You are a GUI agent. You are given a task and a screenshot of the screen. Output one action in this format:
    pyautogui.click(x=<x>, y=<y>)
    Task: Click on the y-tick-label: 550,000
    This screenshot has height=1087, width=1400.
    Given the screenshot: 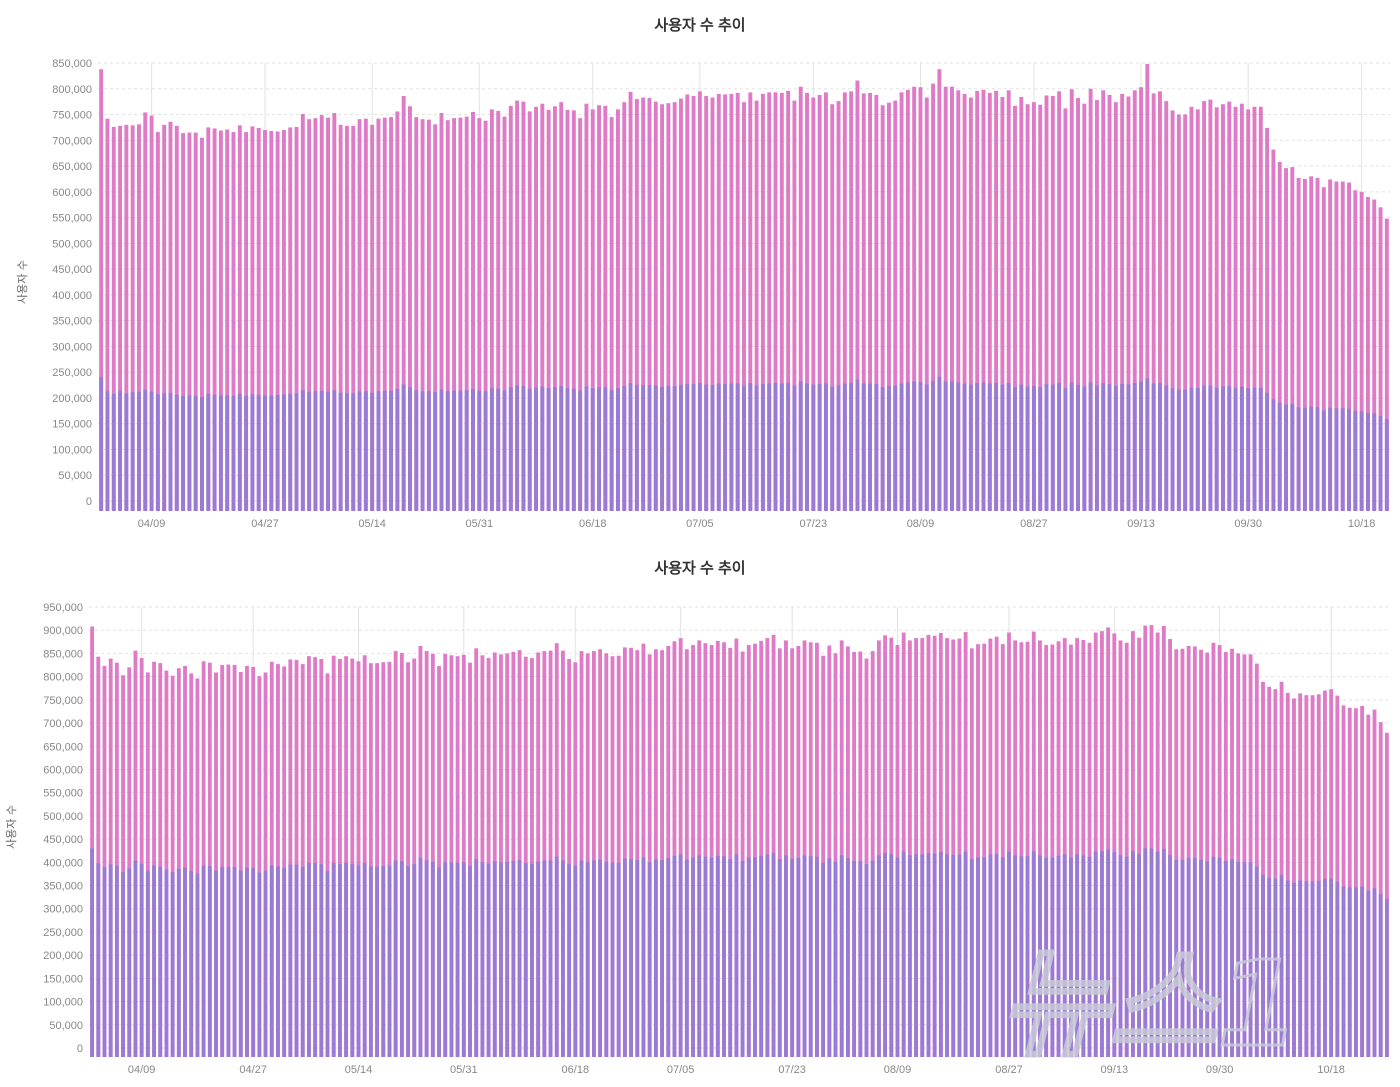 What is the action you would take?
    pyautogui.click(x=63, y=794)
    